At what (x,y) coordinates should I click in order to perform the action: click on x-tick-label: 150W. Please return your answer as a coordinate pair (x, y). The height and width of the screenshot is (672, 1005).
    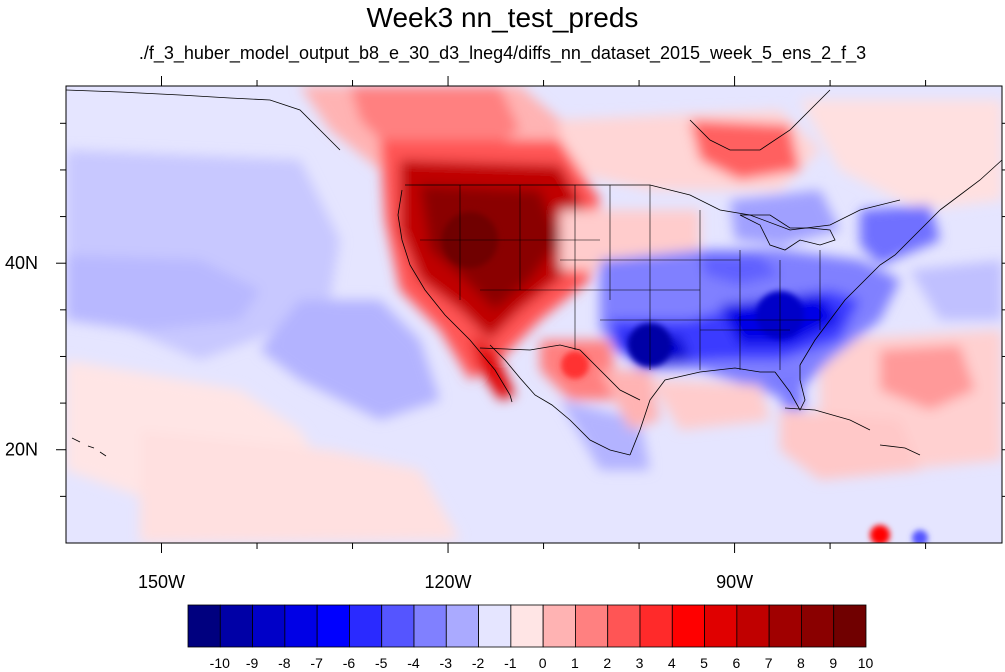
    Looking at the image, I should click on (161, 582).